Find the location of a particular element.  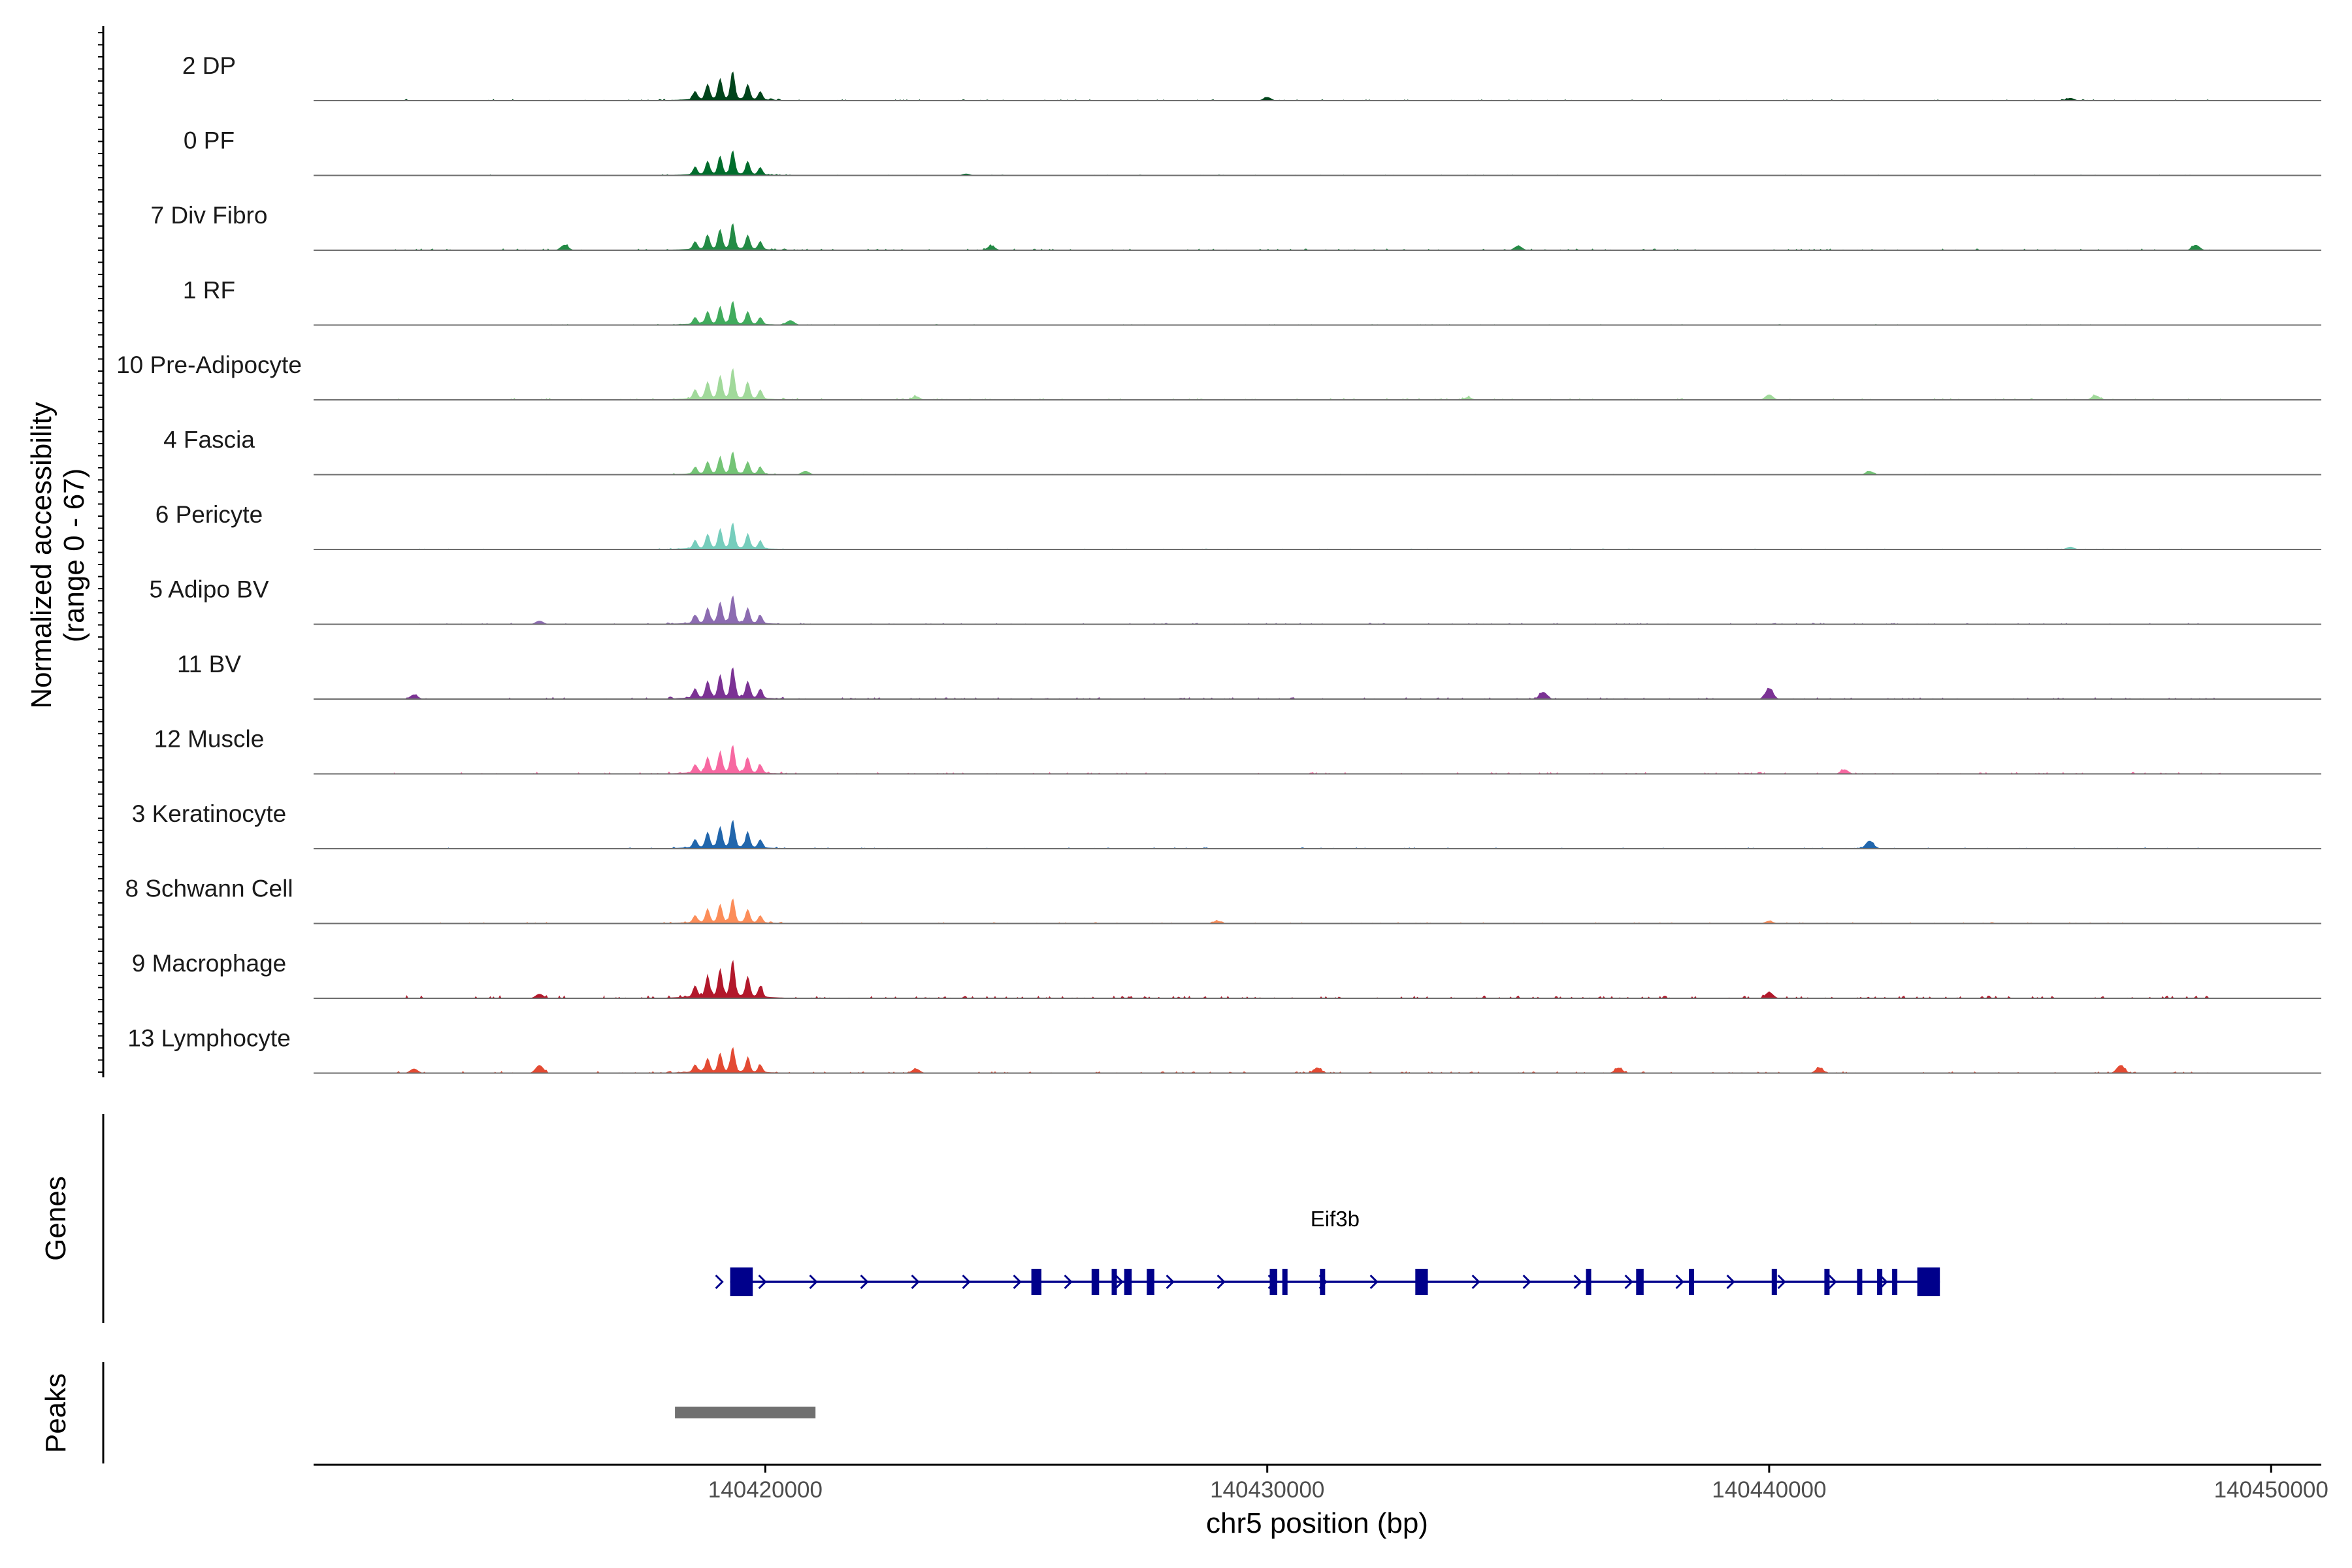

x-tick-label: 140450000 is located at coordinates (2271, 1490).